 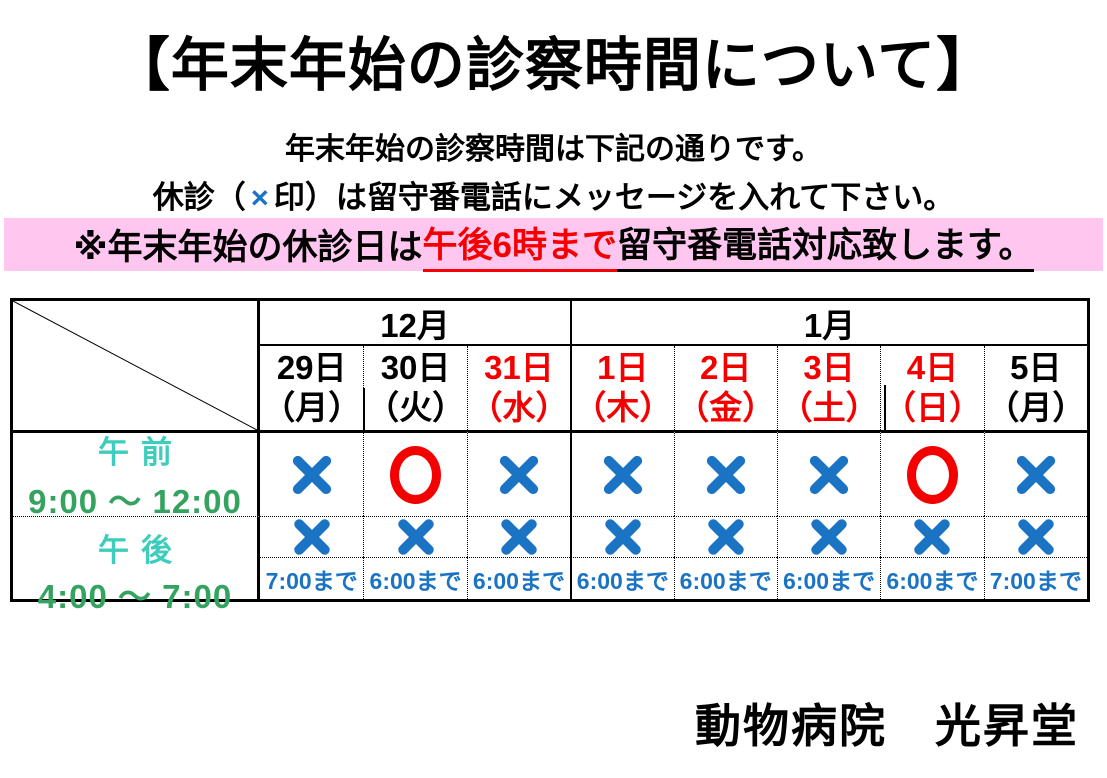 What do you see at coordinates (553, 65) in the screenshot?
I see `page-title: 【年末年始の診察時間について】` at bounding box center [553, 65].